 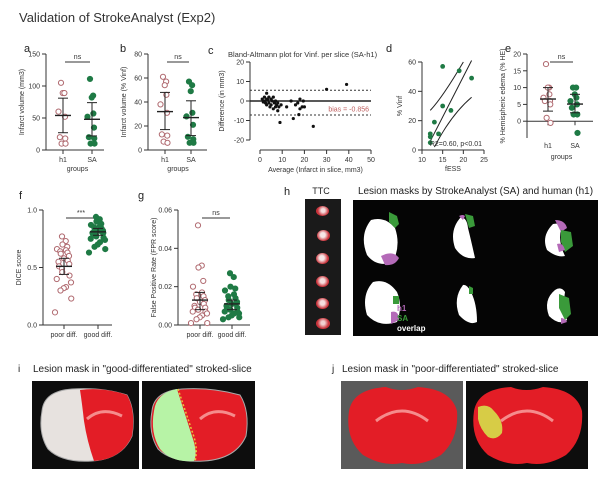 I want to click on panel-b-y-tick-label: 0, so click(x=140, y=151).